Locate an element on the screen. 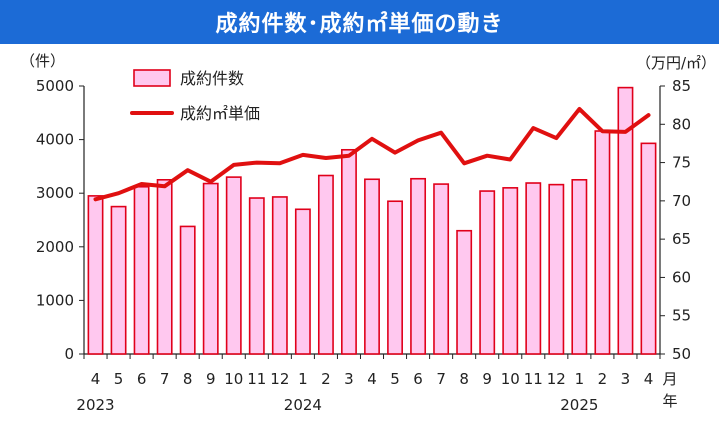 Image resolution: width=719 pixels, height=431 pixels. title-banner: 成約件数･成約㎡単価の動き is located at coordinates (359, 22).